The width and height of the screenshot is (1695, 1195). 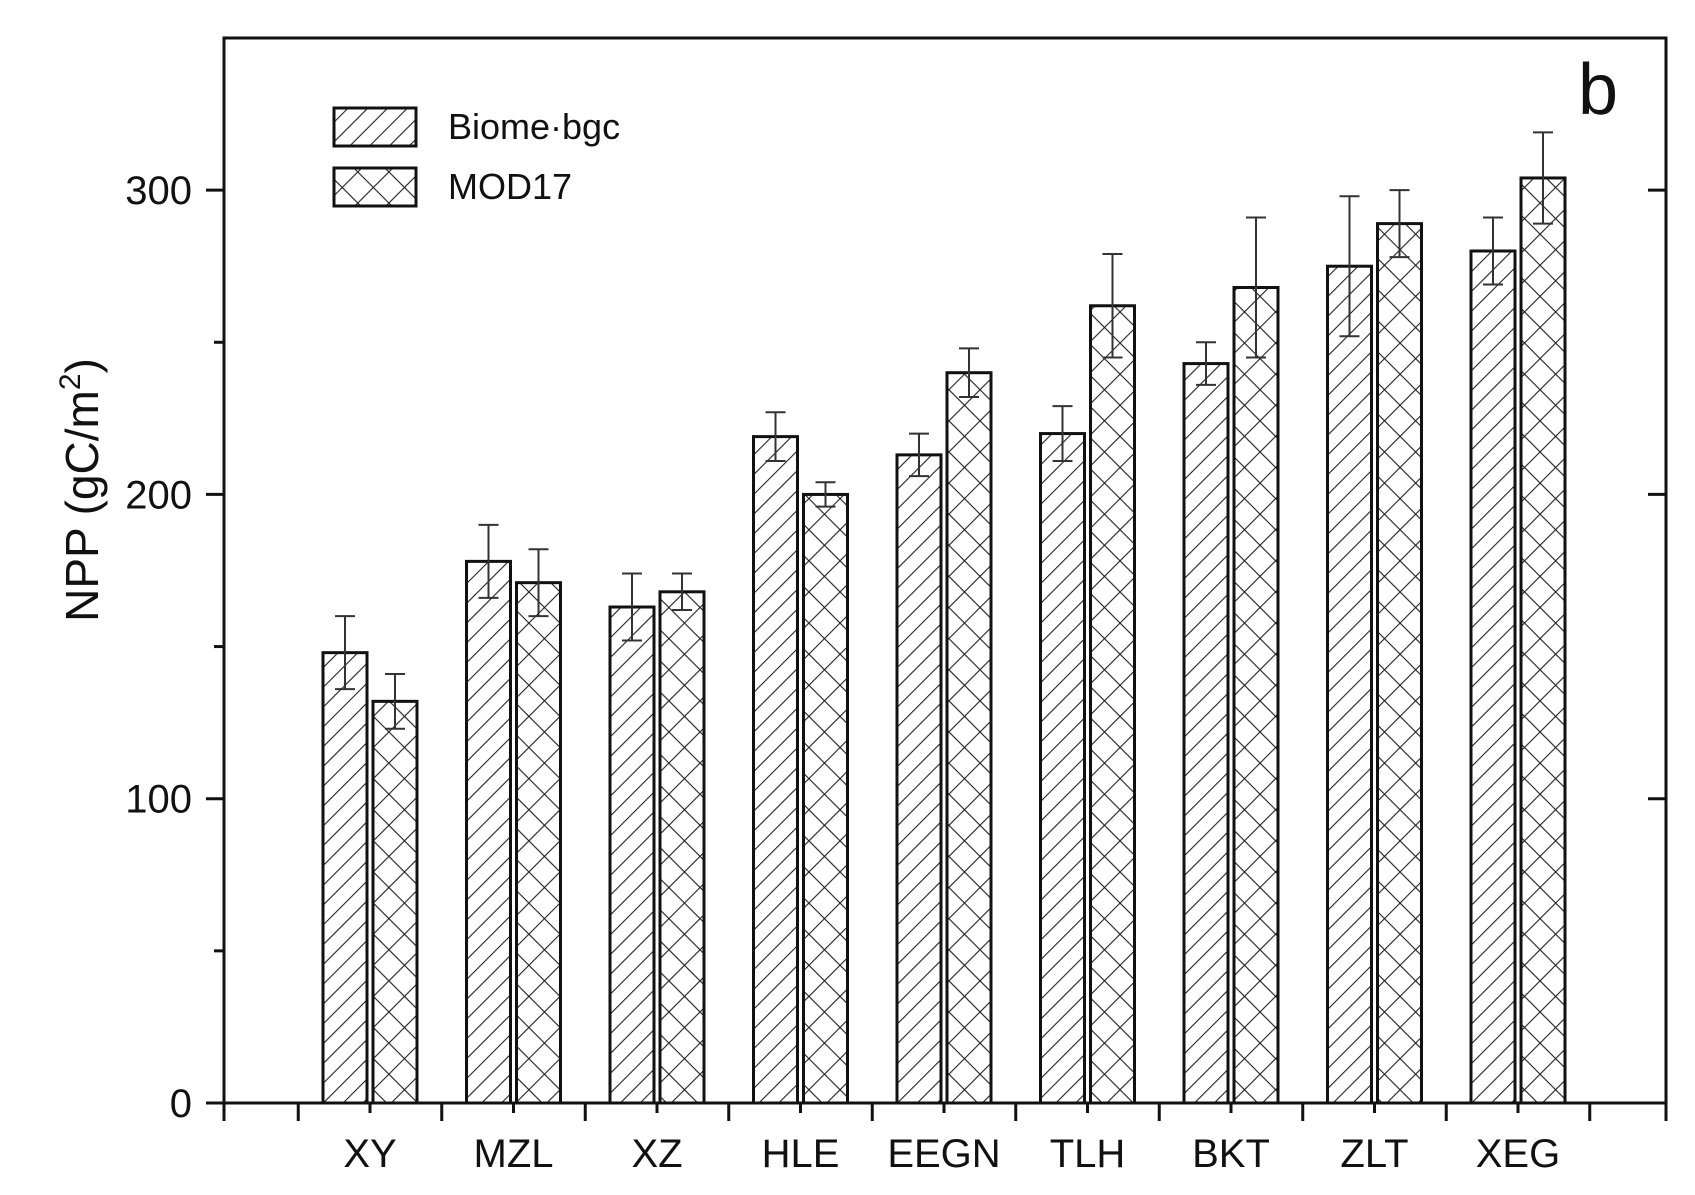 What do you see at coordinates (158, 495) in the screenshot?
I see `y-tick-label: 200` at bounding box center [158, 495].